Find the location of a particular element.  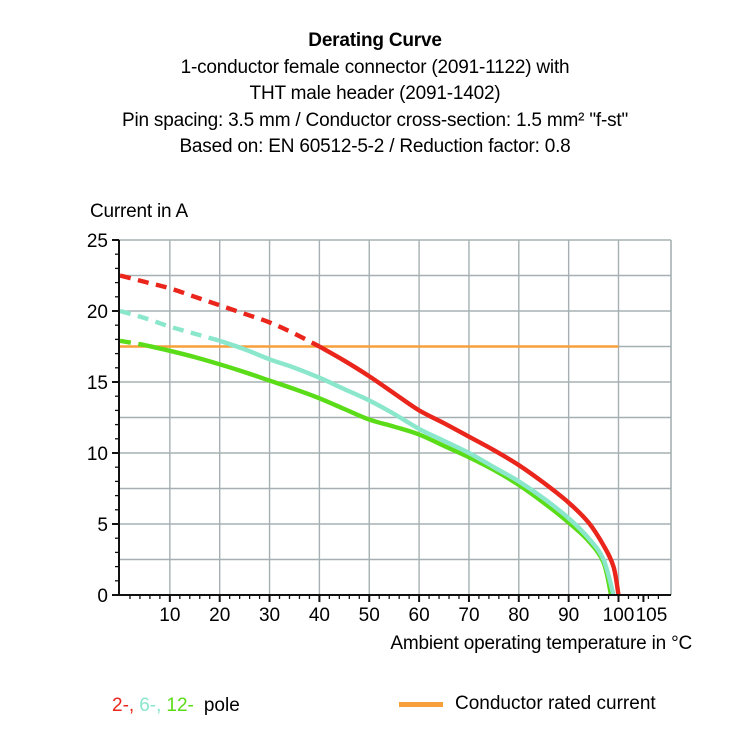

x-tick-label: 105 is located at coordinates (652, 615).